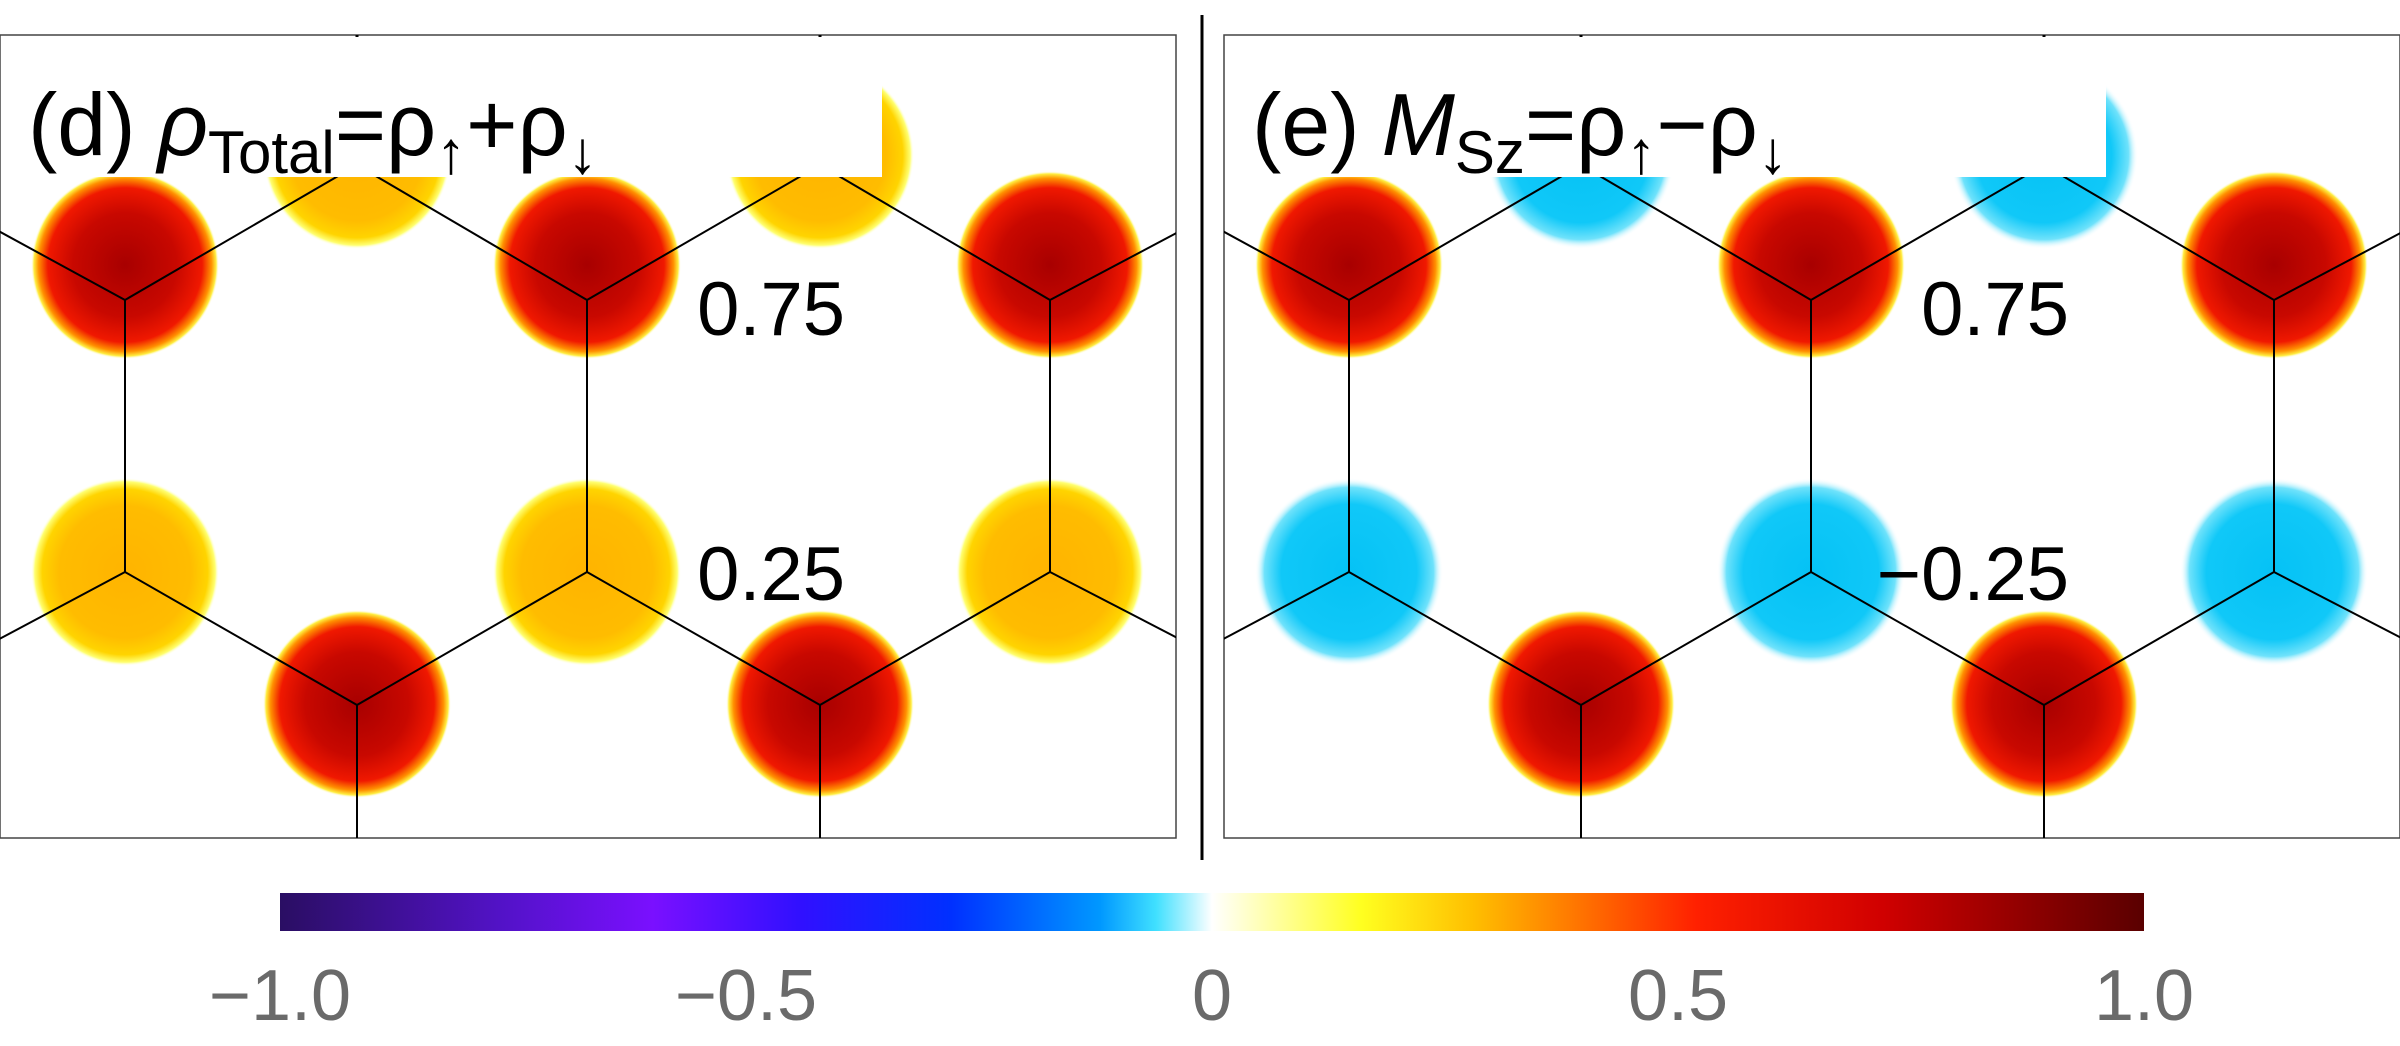  Describe the element at coordinates (1678, 996) in the screenshot. I see `colorbar-tick-3: 0.5` at that location.